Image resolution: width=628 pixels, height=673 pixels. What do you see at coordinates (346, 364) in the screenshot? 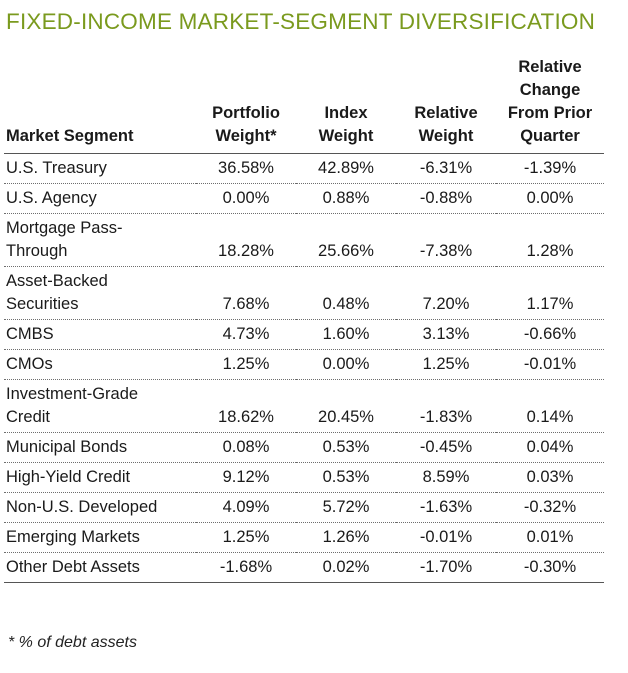
I see `index-weight-cell: 0.00%` at bounding box center [346, 364].